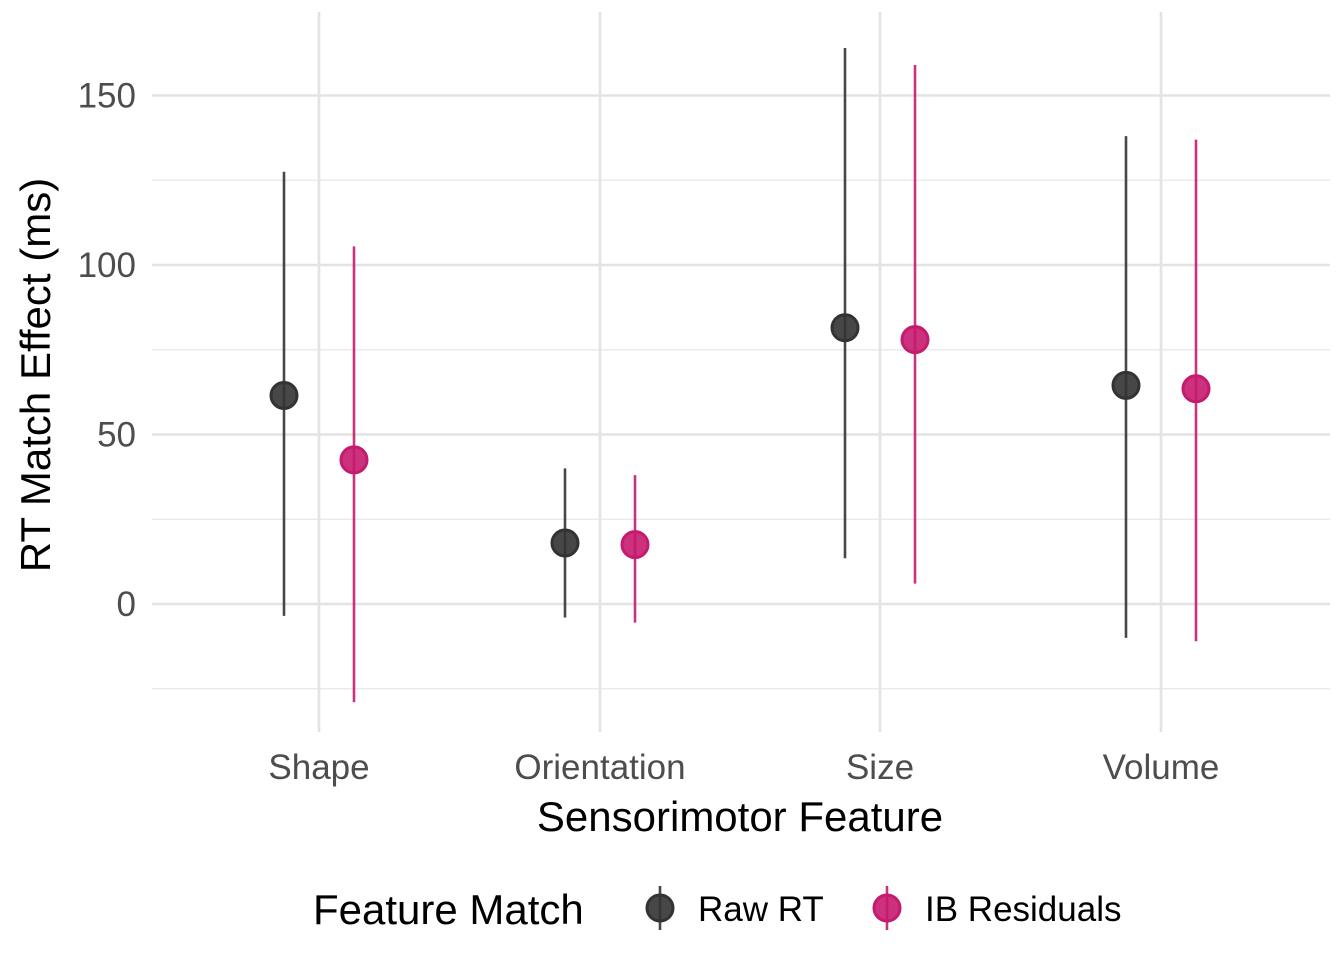  I want to click on y-tick-label: 100, so click(107, 265).